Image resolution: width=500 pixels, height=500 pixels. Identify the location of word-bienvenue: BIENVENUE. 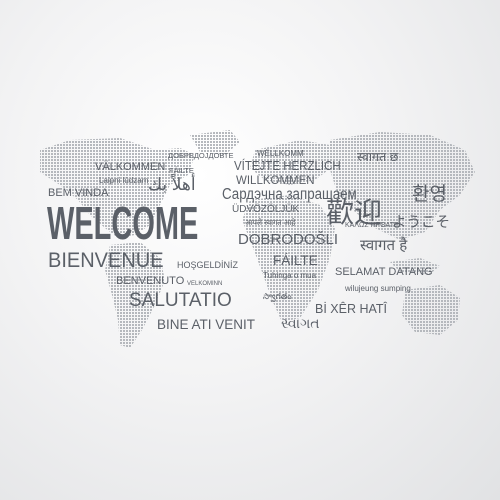
(110, 260).